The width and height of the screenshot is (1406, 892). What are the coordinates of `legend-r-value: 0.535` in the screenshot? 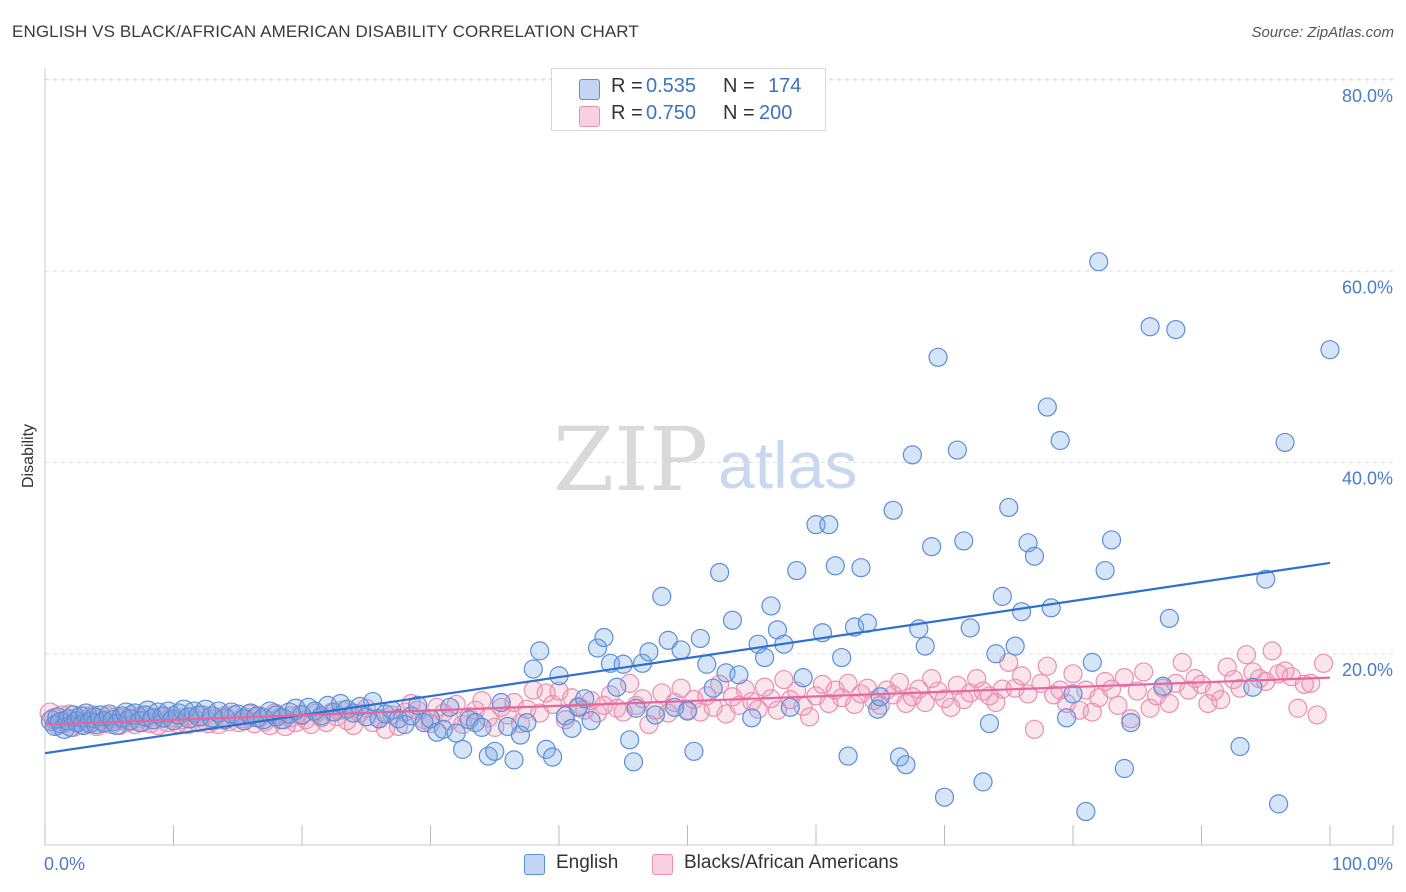 It's located at (671, 86).